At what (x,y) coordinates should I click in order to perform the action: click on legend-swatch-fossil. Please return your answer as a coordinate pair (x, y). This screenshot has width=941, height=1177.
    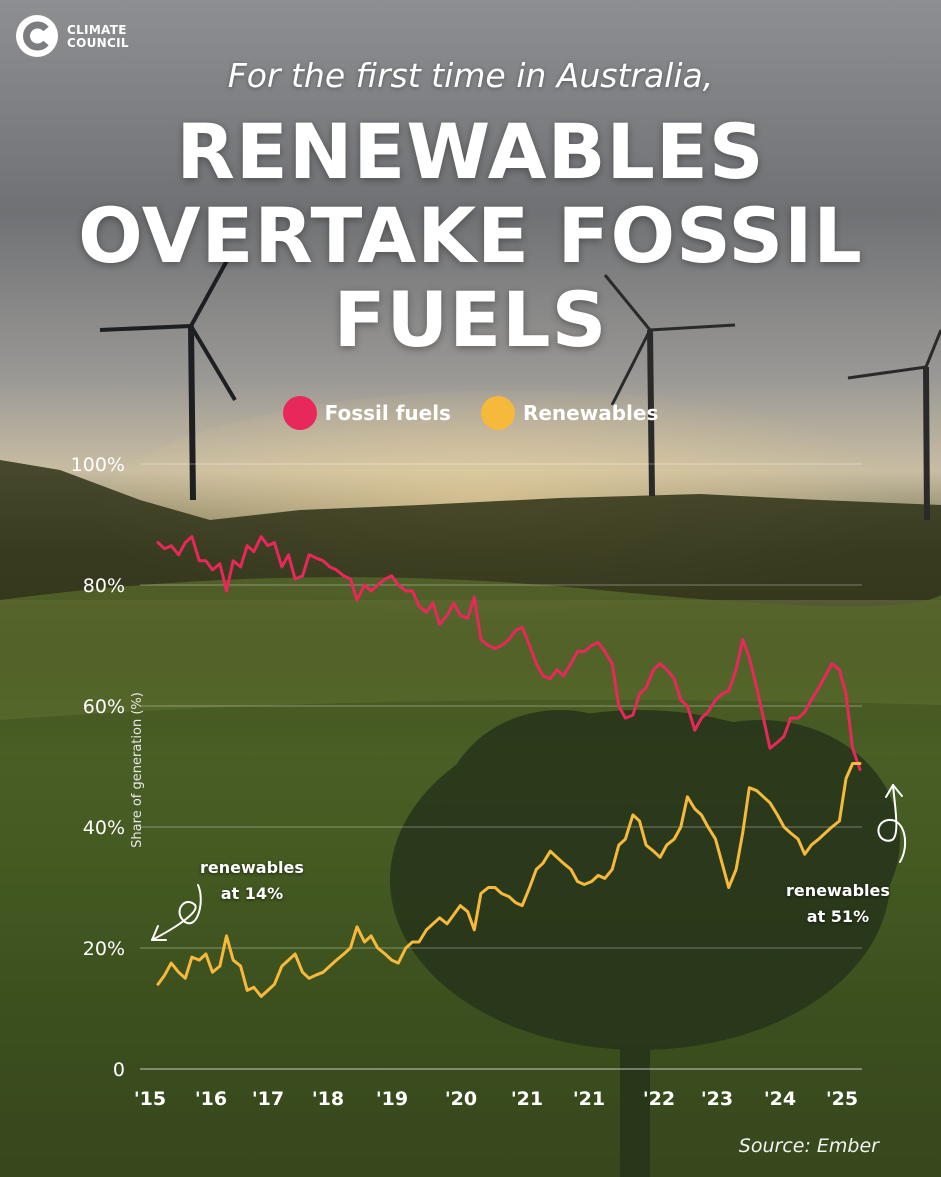
    Looking at the image, I should click on (299, 413).